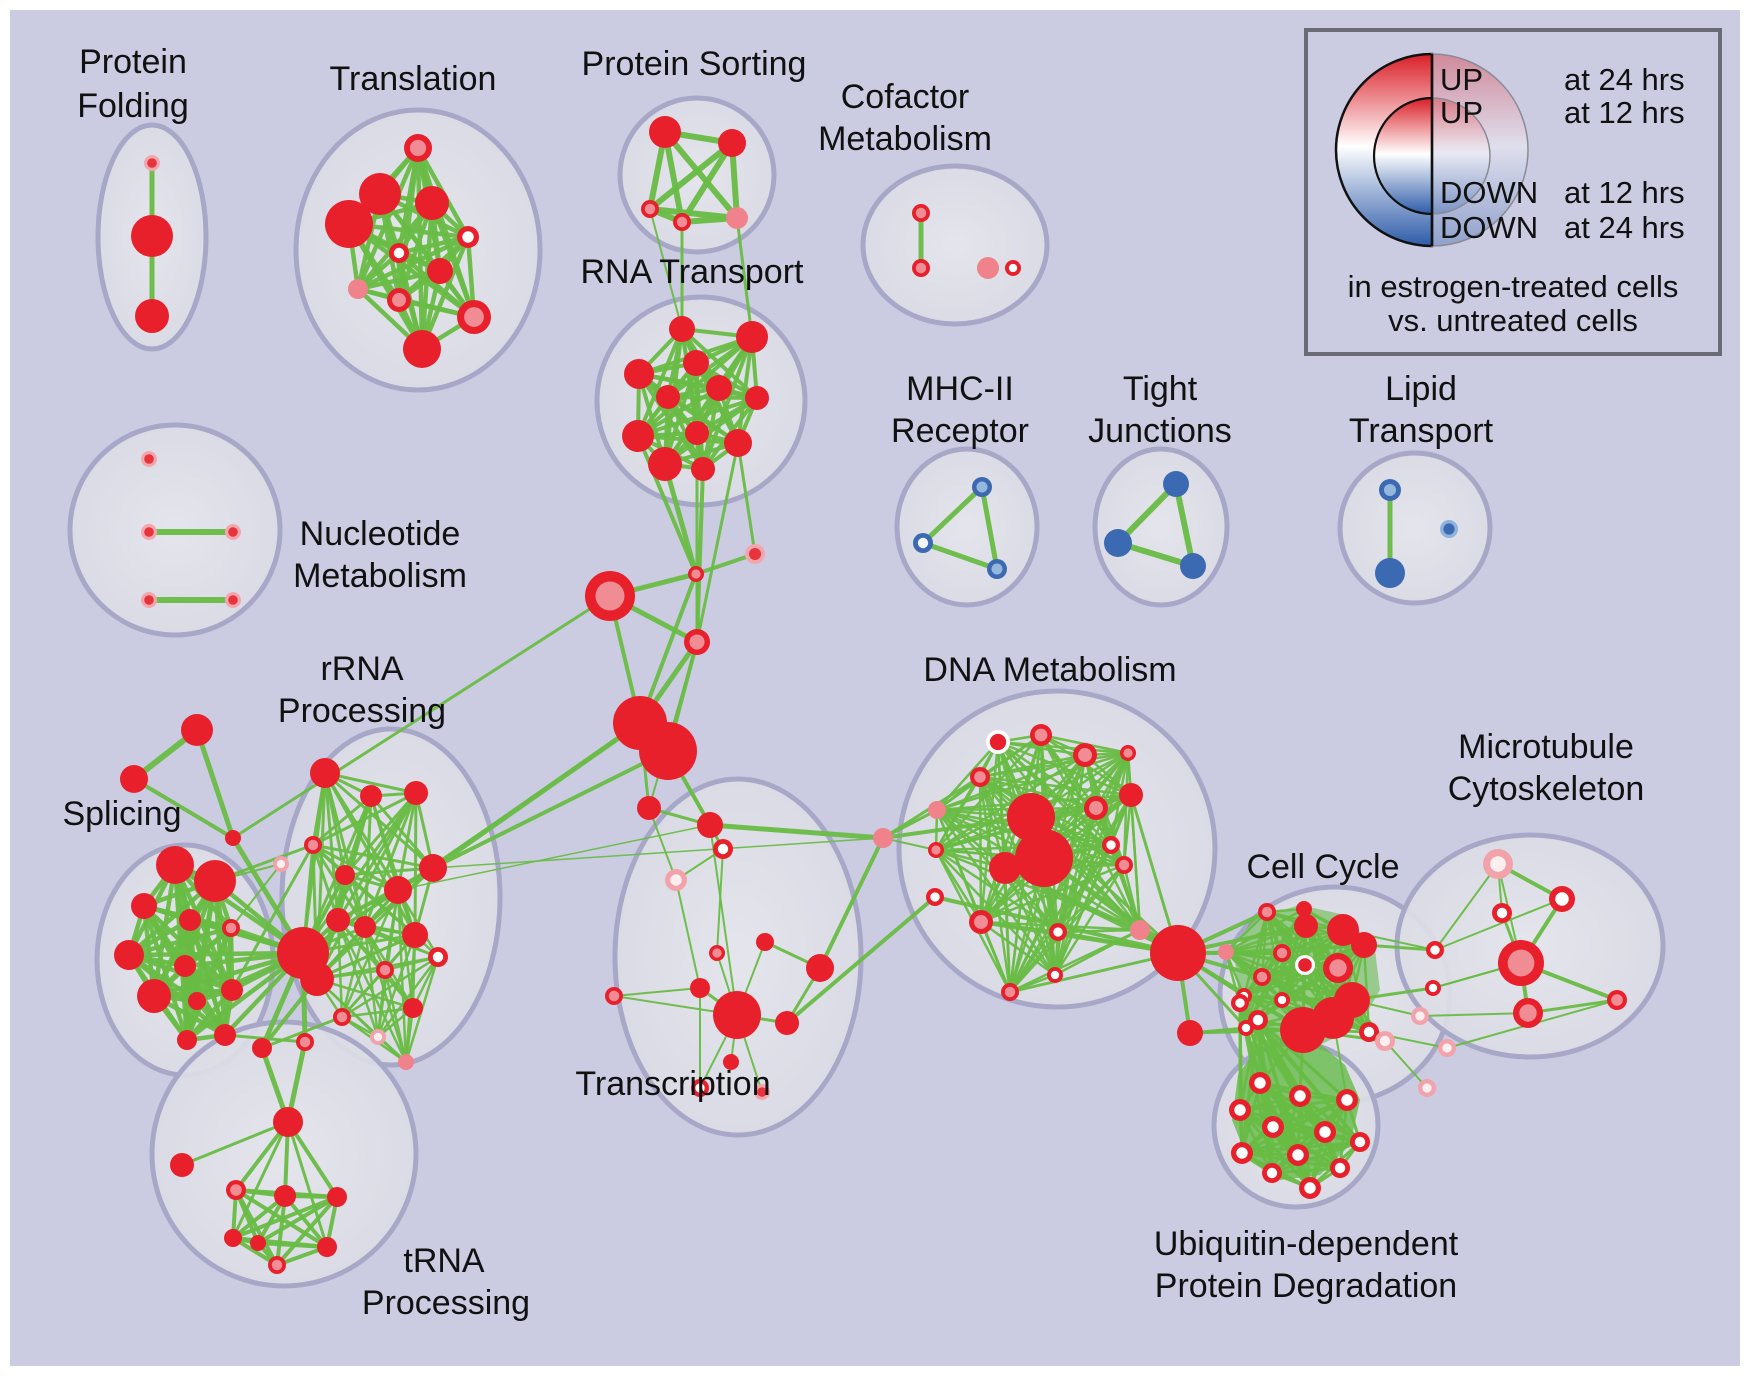 The width and height of the screenshot is (1750, 1376). I want to click on legend-note-line1: in estrogen-treated cells, so click(1513, 286).